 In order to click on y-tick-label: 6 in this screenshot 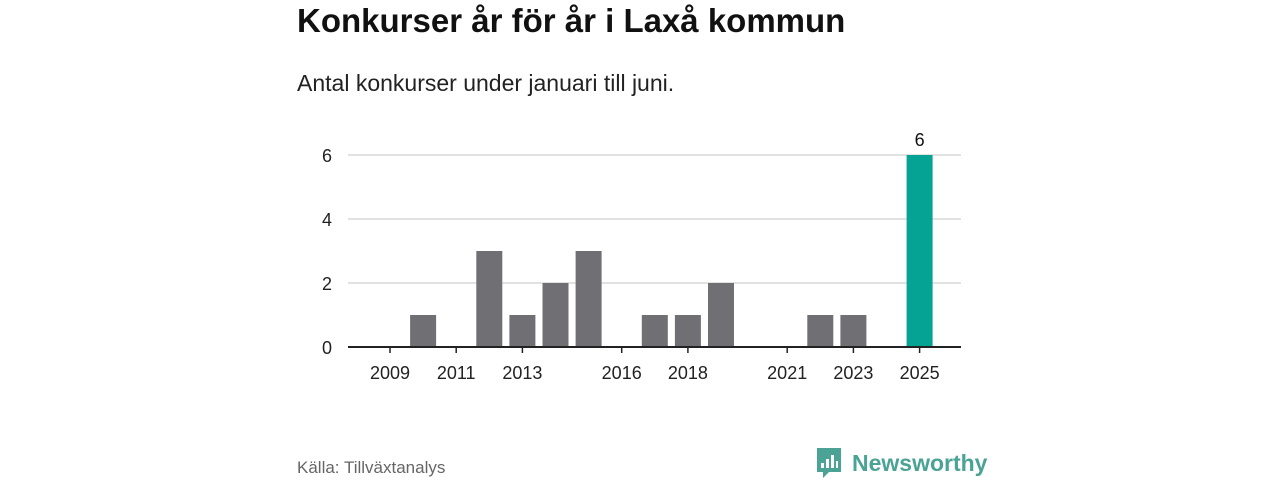, I will do `click(327, 156)`.